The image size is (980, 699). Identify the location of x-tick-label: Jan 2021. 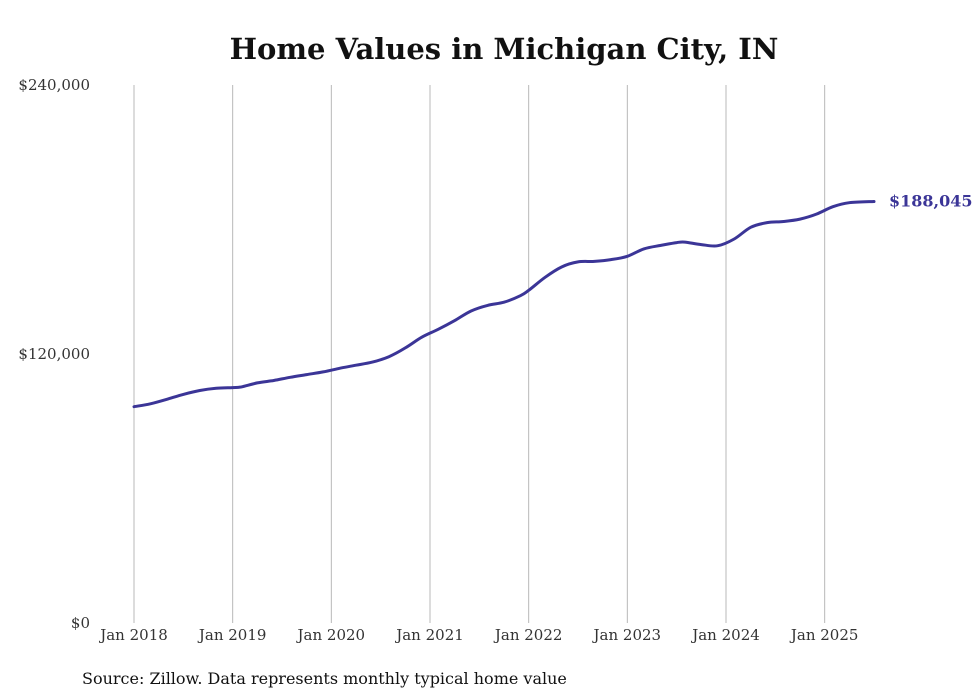
(429, 635).